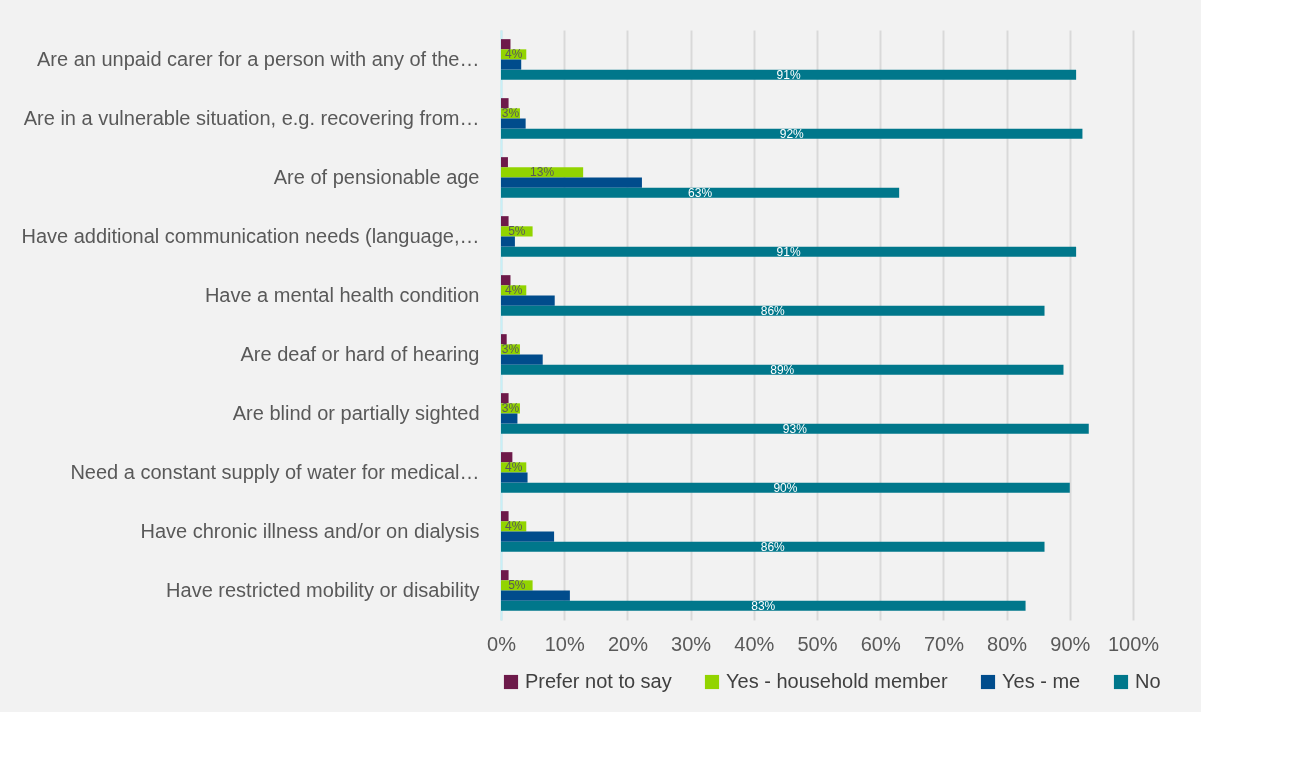 The width and height of the screenshot is (1293, 767). I want to click on y-tick-label: Are deaf or hard of hearing, so click(360, 353).